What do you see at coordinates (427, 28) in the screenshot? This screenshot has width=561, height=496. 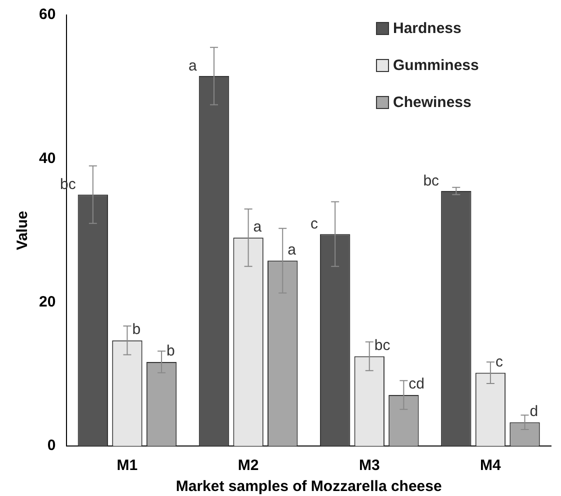 I see `legend-label: Hardness` at bounding box center [427, 28].